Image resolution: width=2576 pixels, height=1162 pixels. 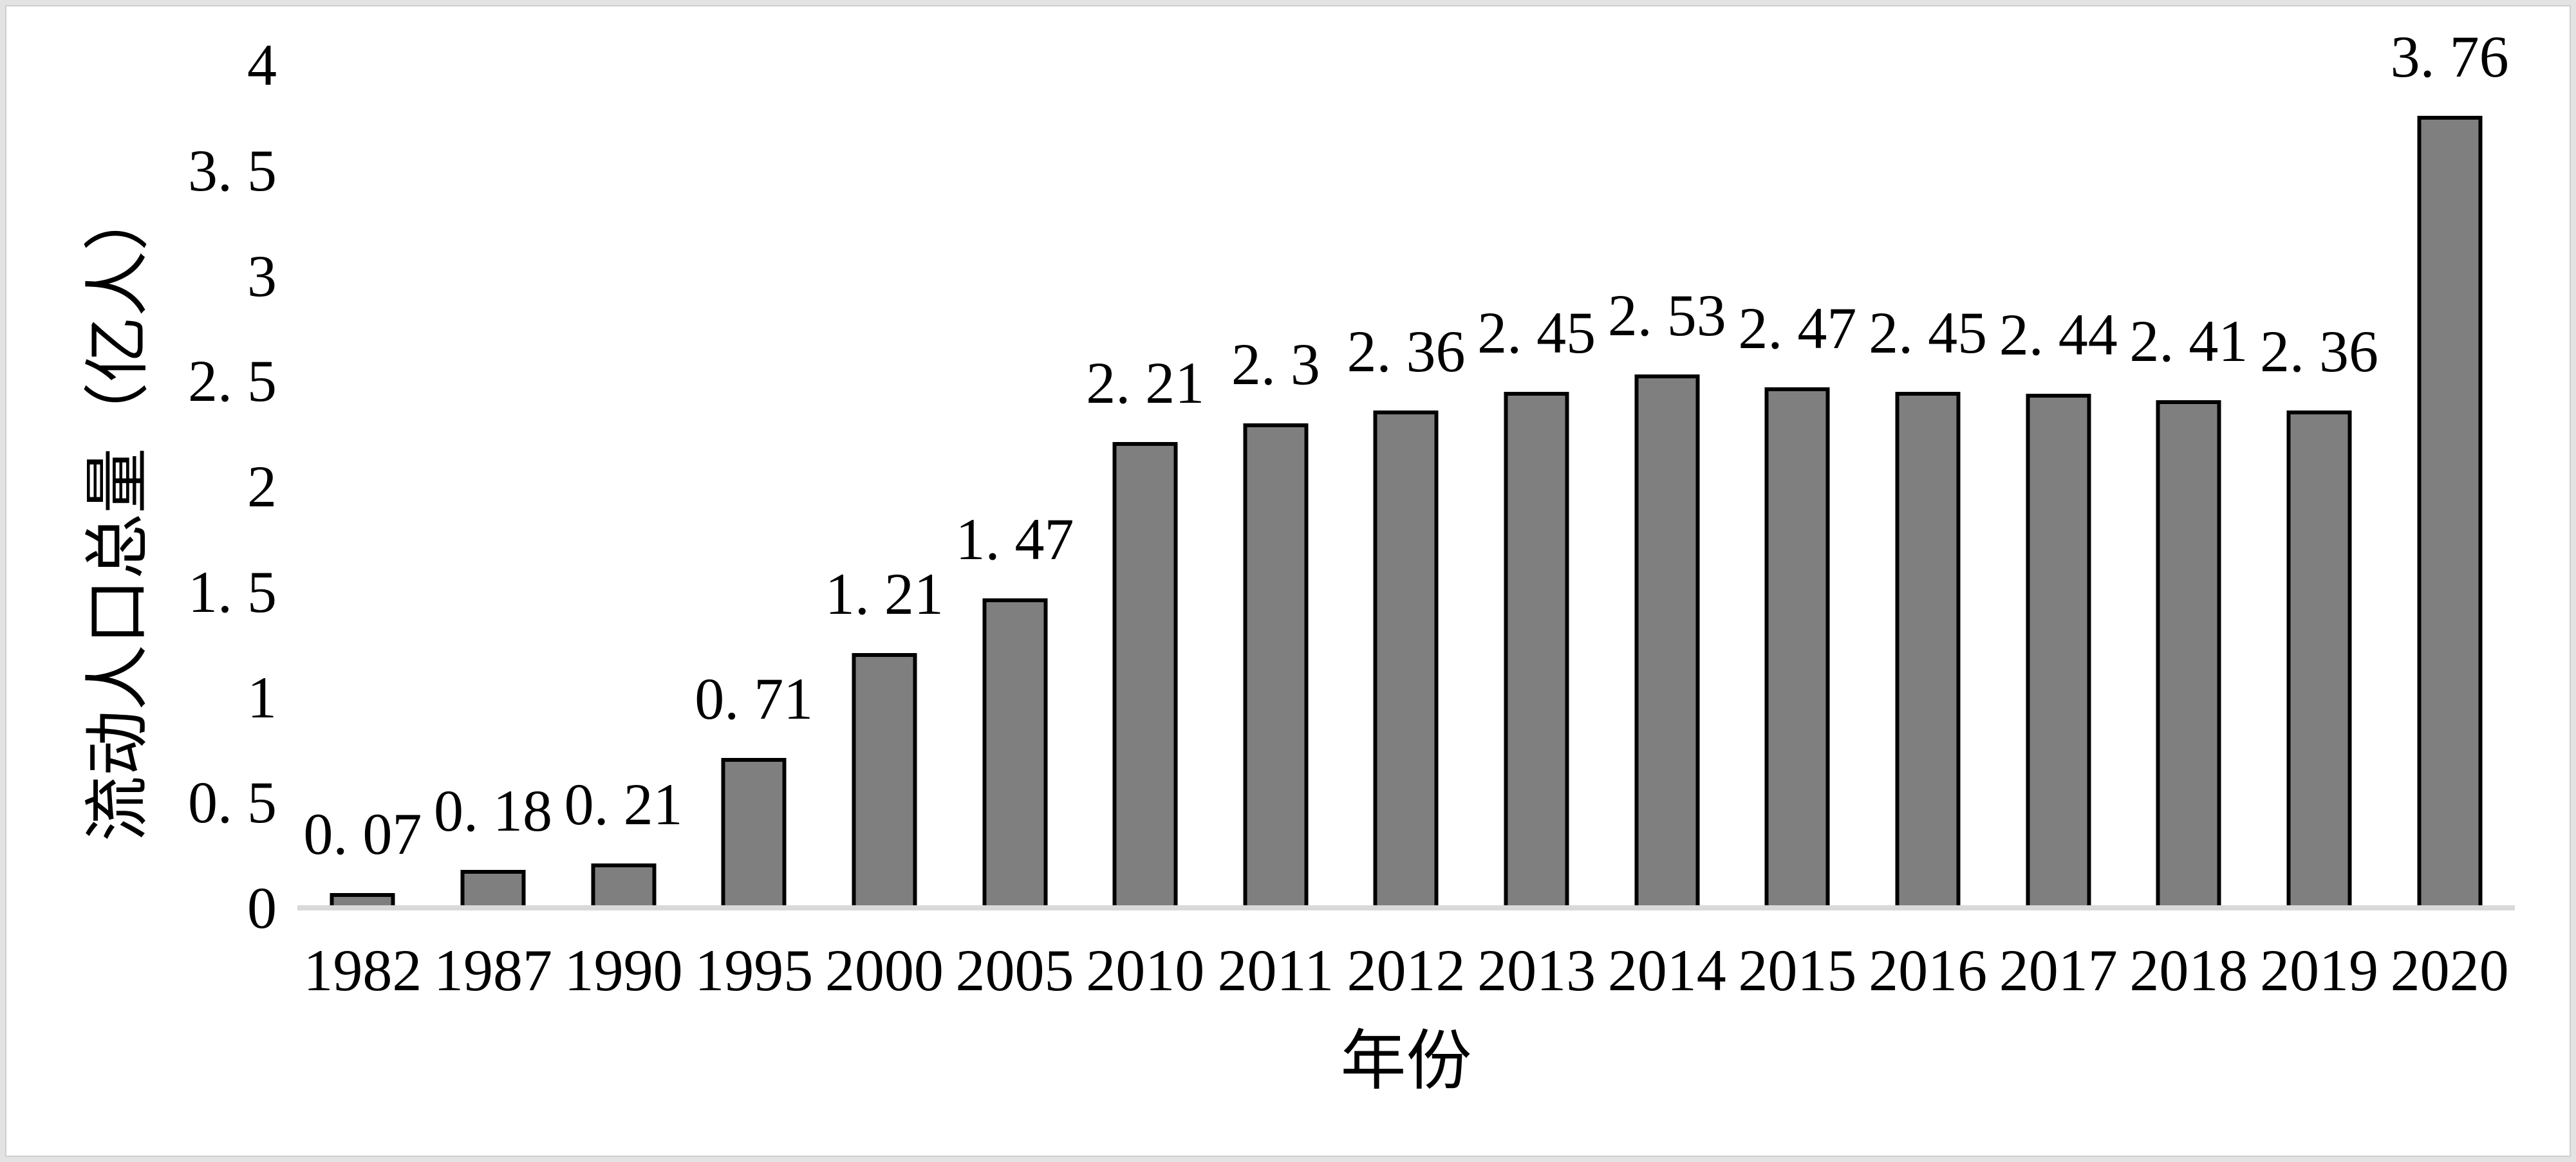 I want to click on x-tick-label: 2012, so click(x=1406, y=970).